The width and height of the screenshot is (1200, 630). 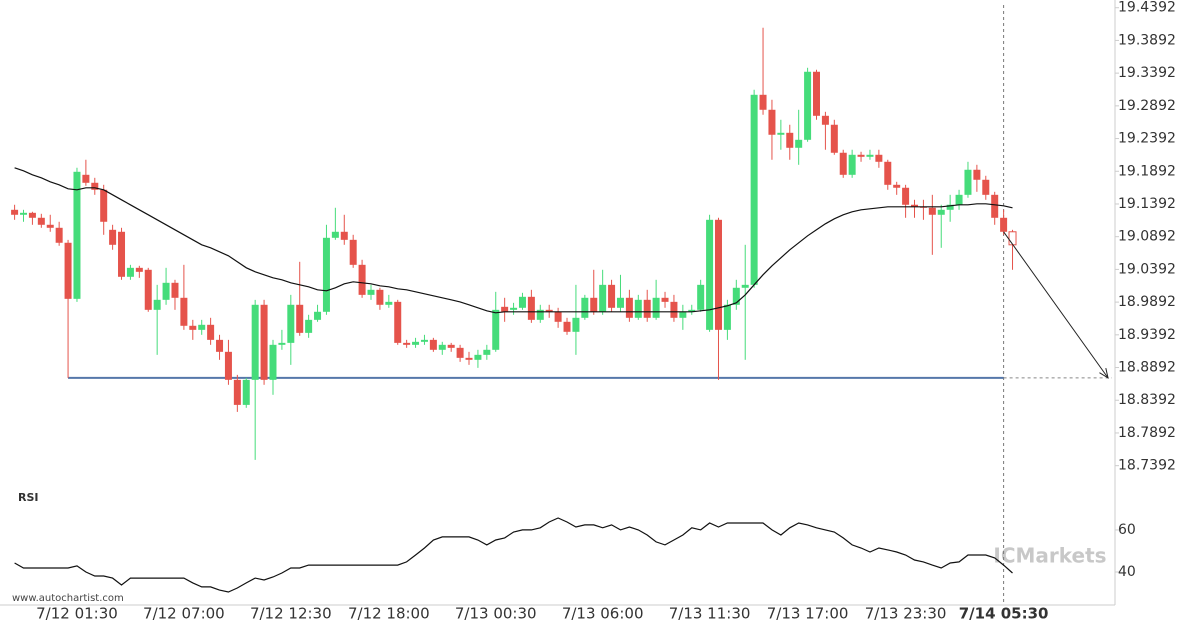 What do you see at coordinates (1147, 269) in the screenshot?
I see `y-tick-label: 19.0392` at bounding box center [1147, 269].